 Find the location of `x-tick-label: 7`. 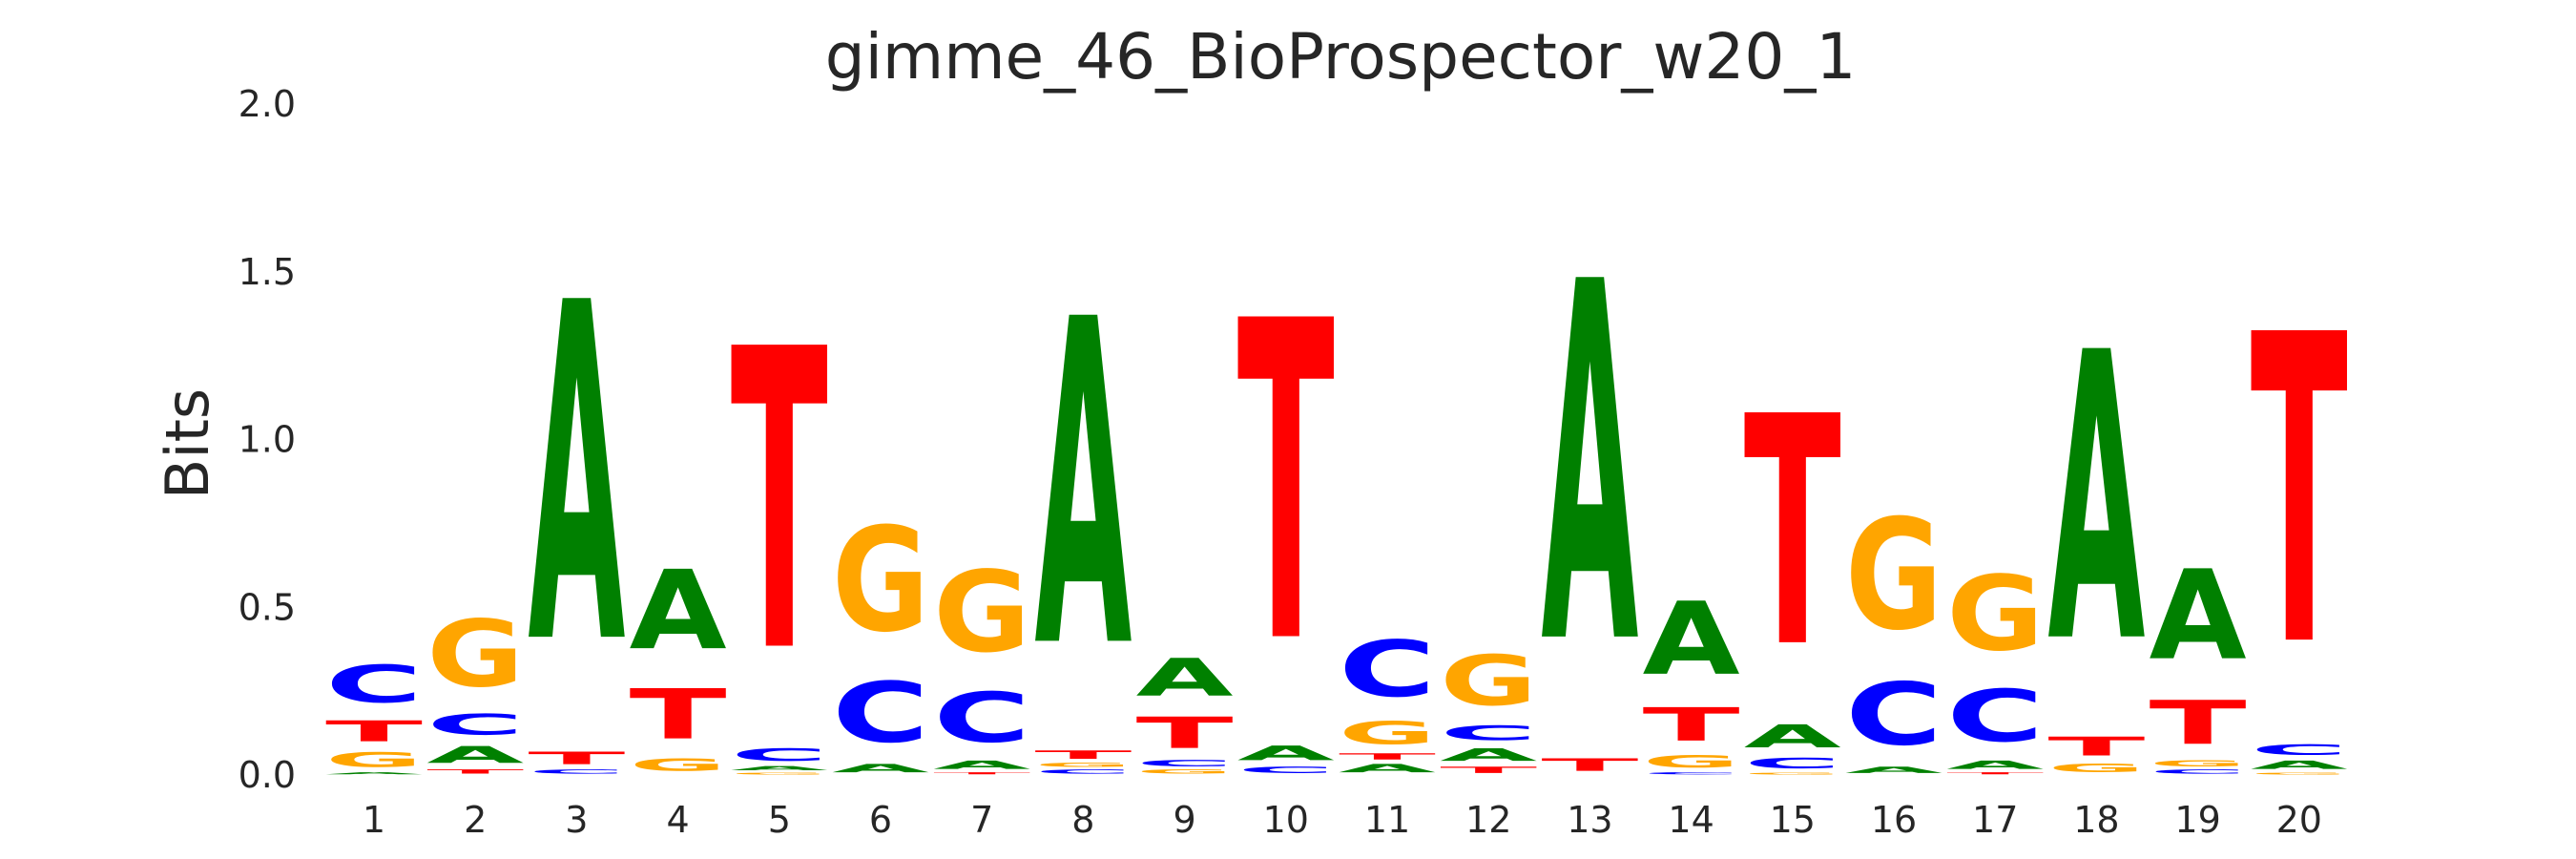

x-tick-label: 7 is located at coordinates (981, 820).